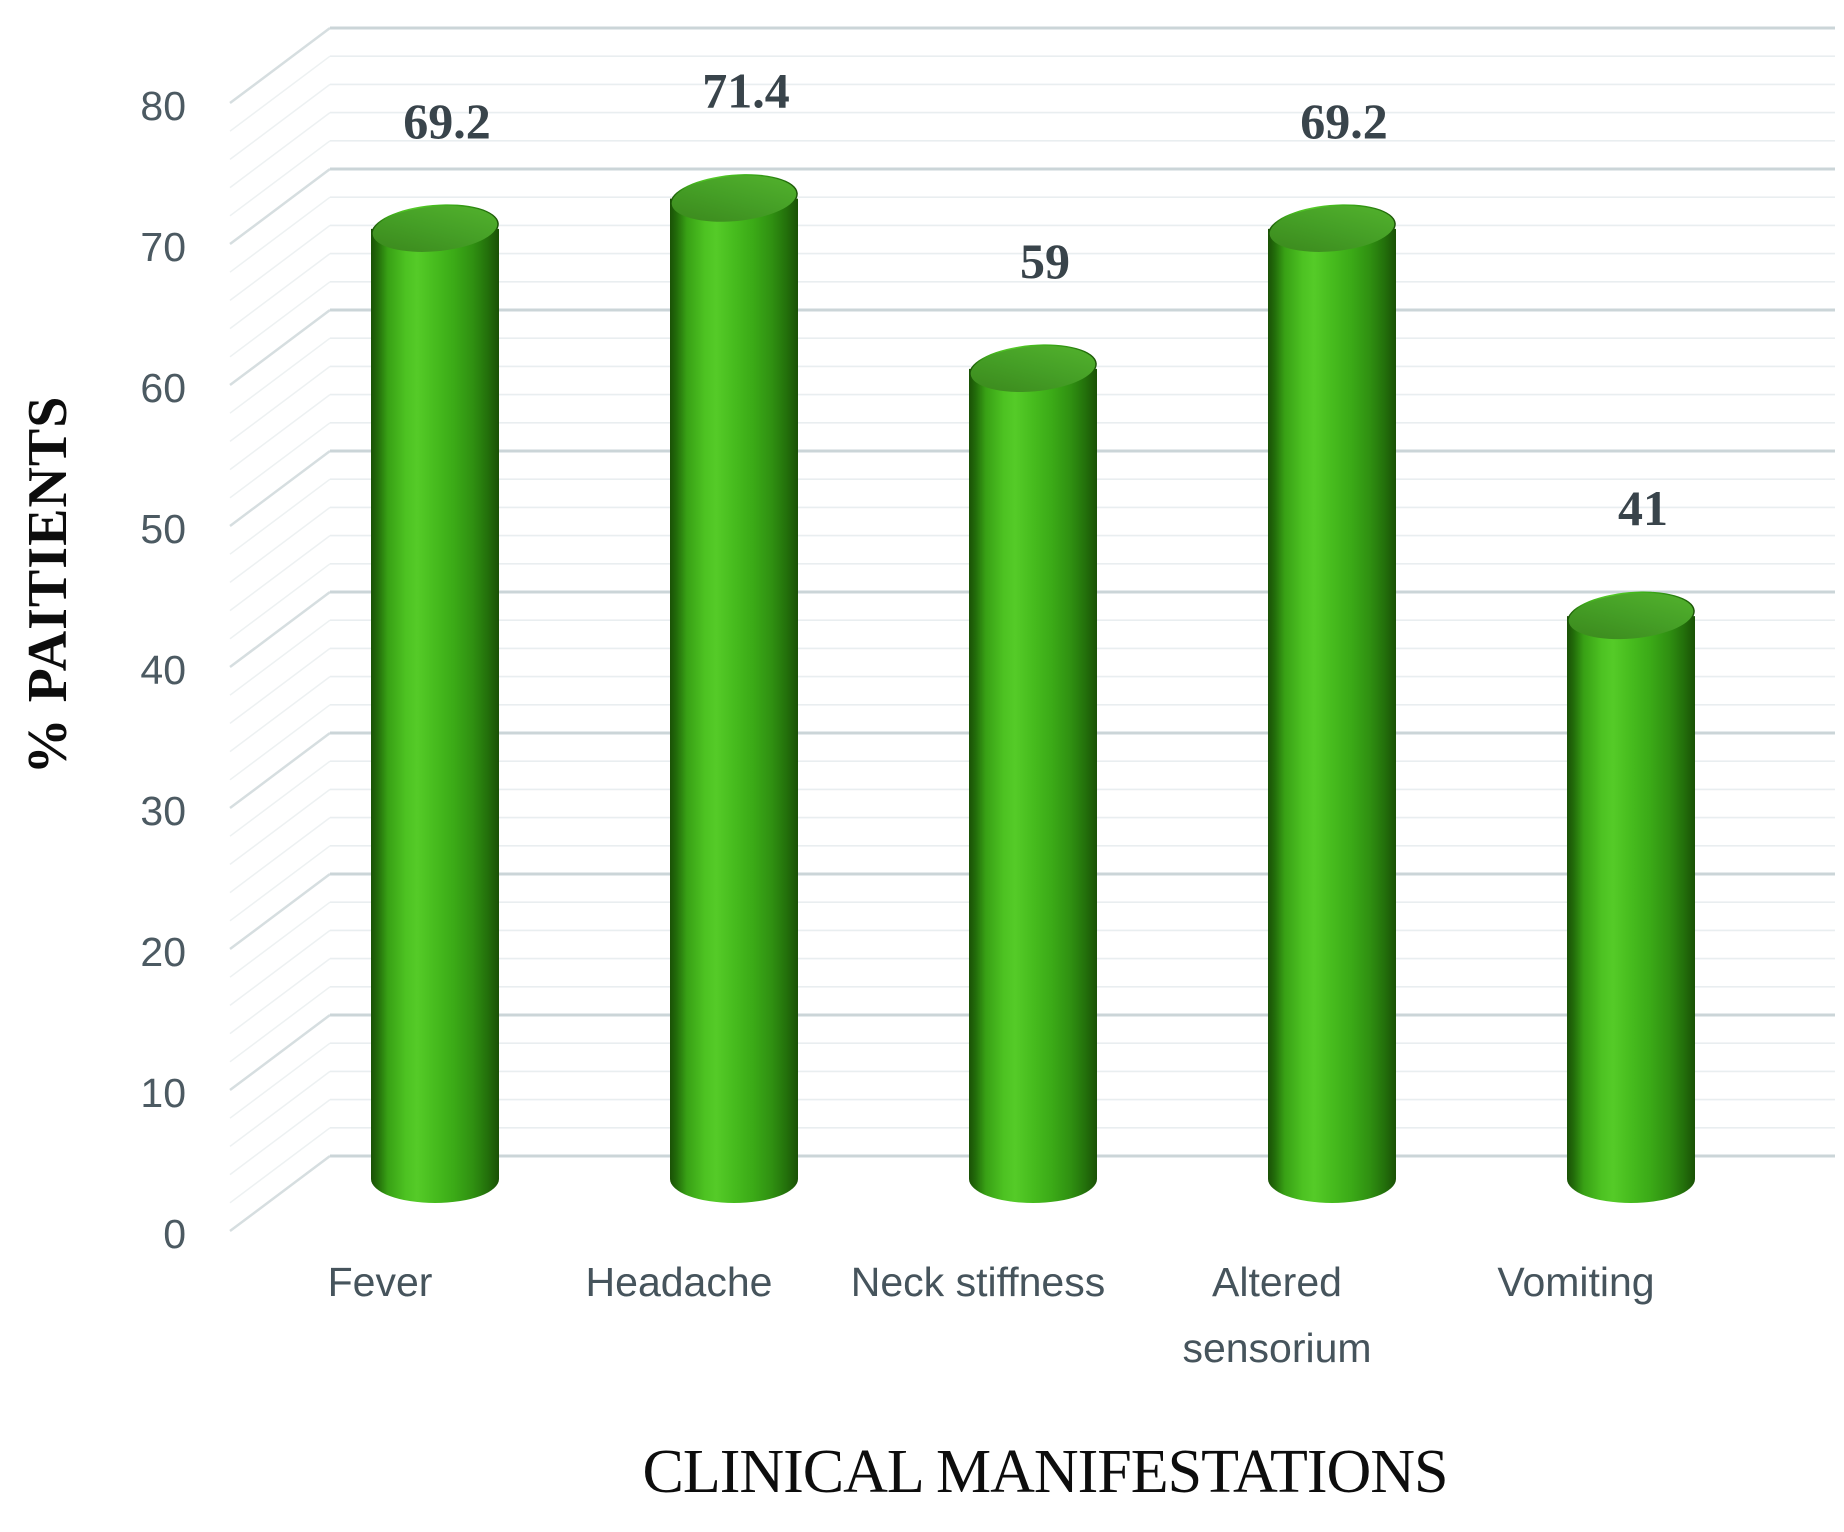 Image resolution: width=1844 pixels, height=1532 pixels. I want to click on y-tick-label: 30, so click(163, 811).